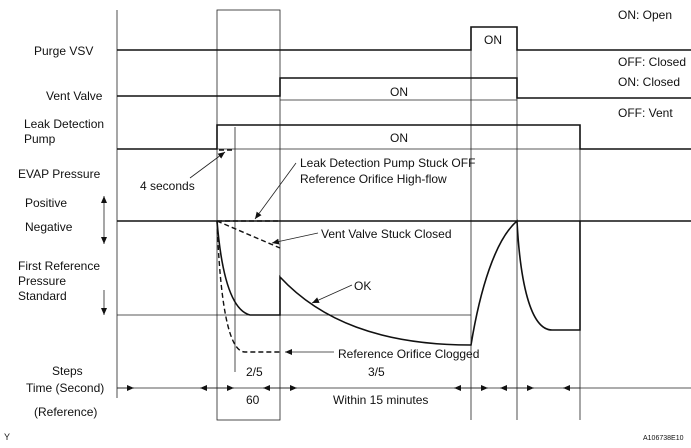 The height and width of the screenshot is (448, 691). I want to click on step-3-label: 3/5, so click(376, 372).